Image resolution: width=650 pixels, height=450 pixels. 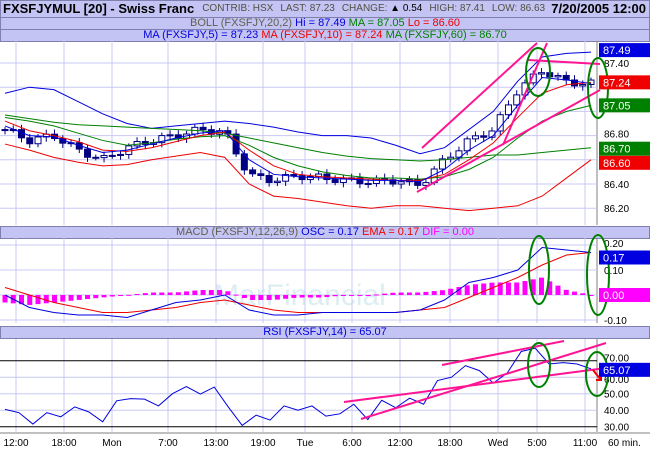 What do you see at coordinates (616, 395) in the screenshot?
I see `rsi-tick-label: 50.00` at bounding box center [616, 395].